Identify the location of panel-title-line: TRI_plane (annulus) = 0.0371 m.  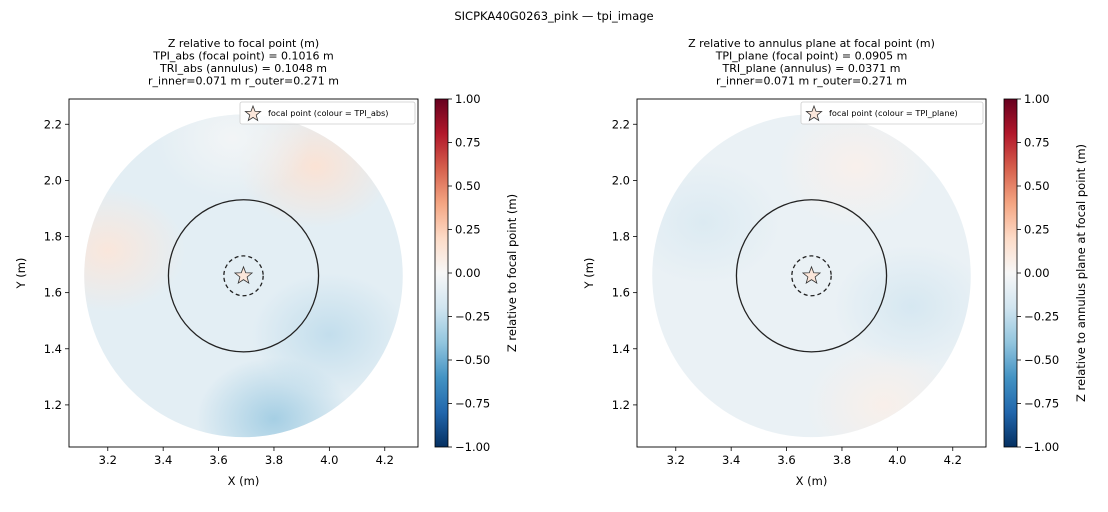
(810, 68).